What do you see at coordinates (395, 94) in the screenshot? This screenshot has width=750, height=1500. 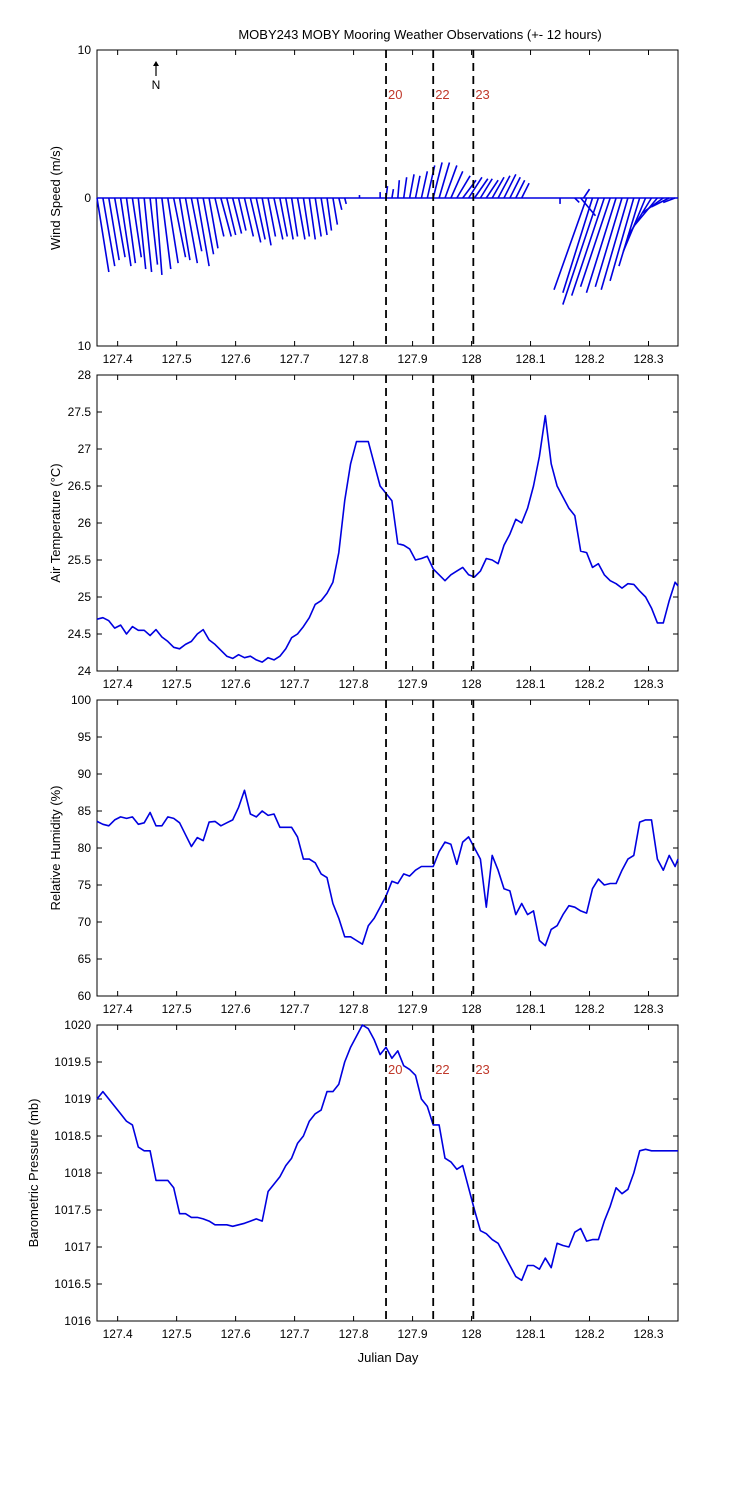 I see `event-label: 20` at bounding box center [395, 94].